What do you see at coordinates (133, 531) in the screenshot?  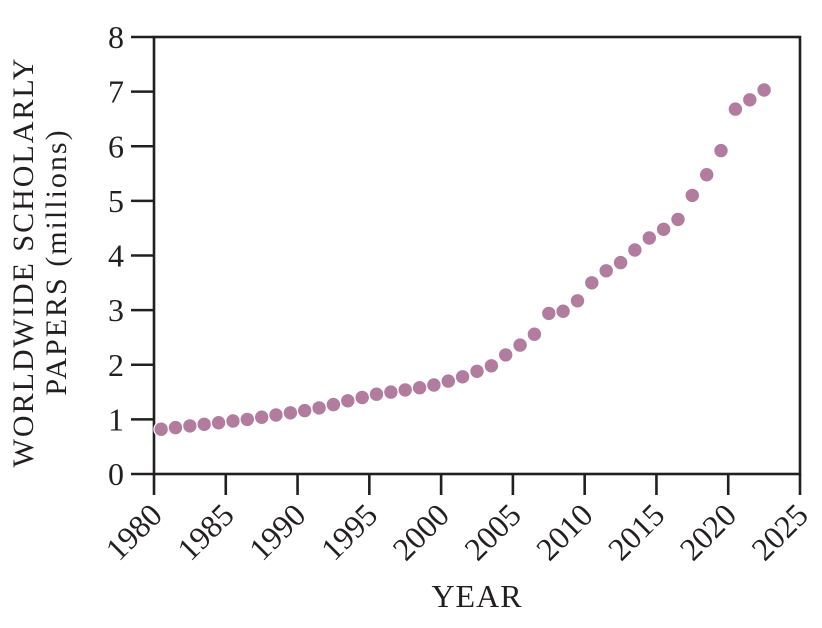 I see `x-tick-label: 1980` at bounding box center [133, 531].